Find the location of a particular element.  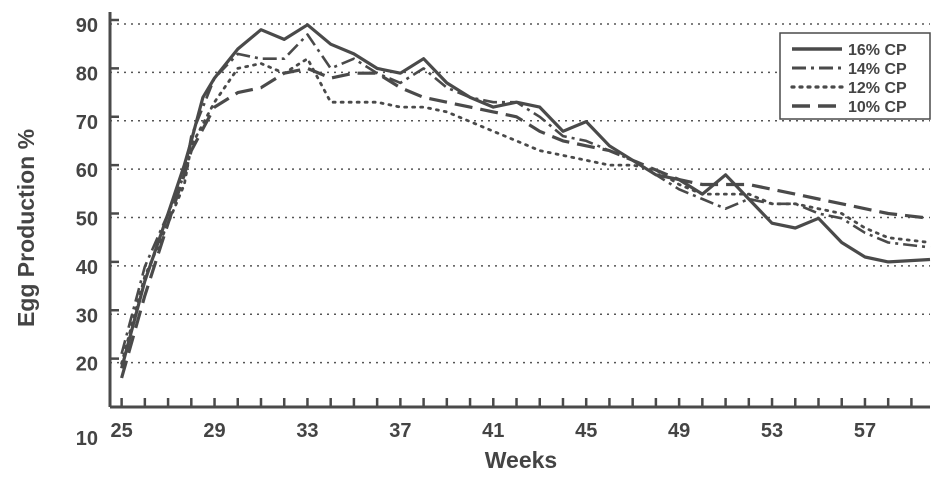

x-tick-label-25: 25 is located at coordinates (121, 431).